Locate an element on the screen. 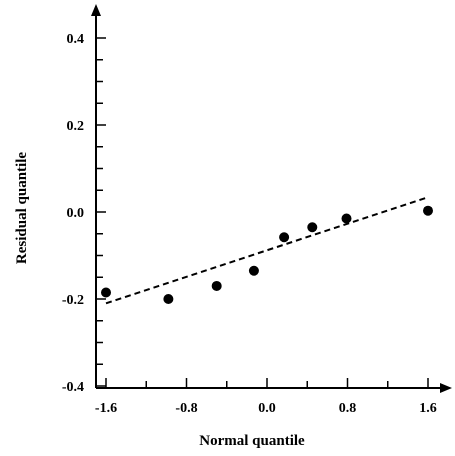  y-tick-label: 0.4 is located at coordinates (76, 39).